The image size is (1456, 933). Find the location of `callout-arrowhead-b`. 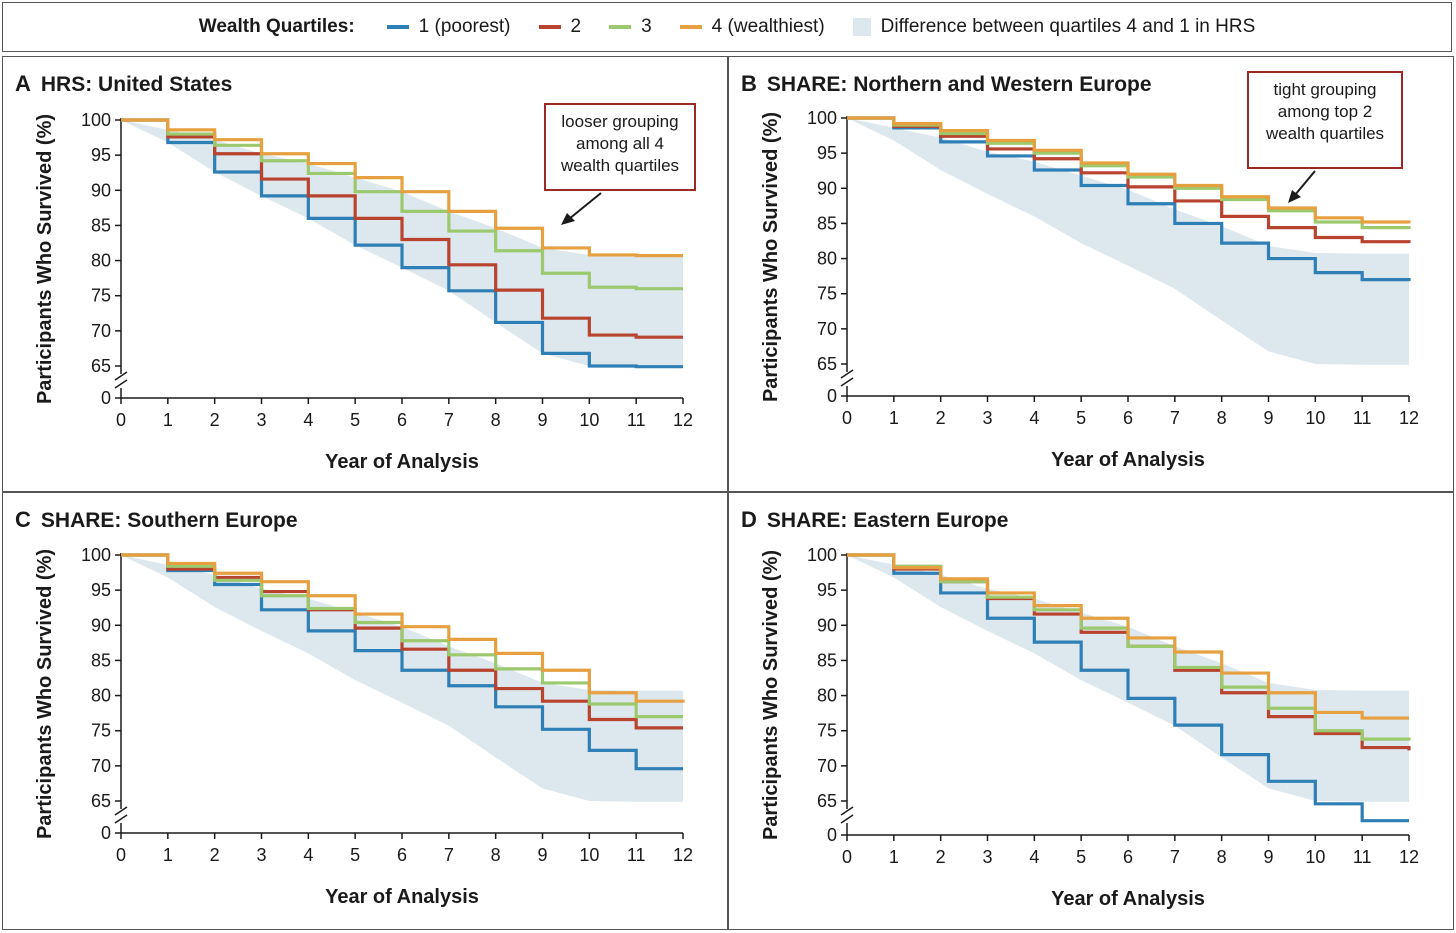

callout-arrowhead-b is located at coordinates (1294, 196).